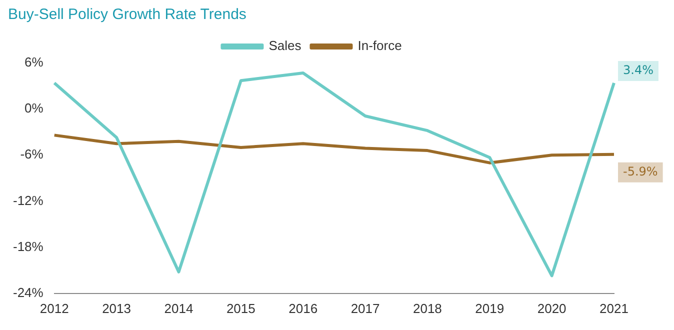  I want to click on legend-label: In-force, so click(380, 46).